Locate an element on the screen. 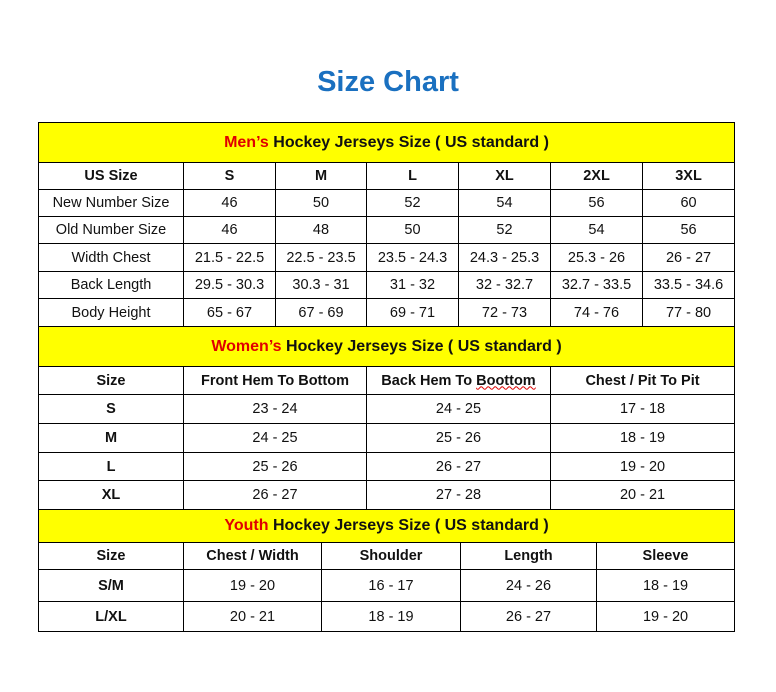  table-cell: 60 is located at coordinates (688, 203).